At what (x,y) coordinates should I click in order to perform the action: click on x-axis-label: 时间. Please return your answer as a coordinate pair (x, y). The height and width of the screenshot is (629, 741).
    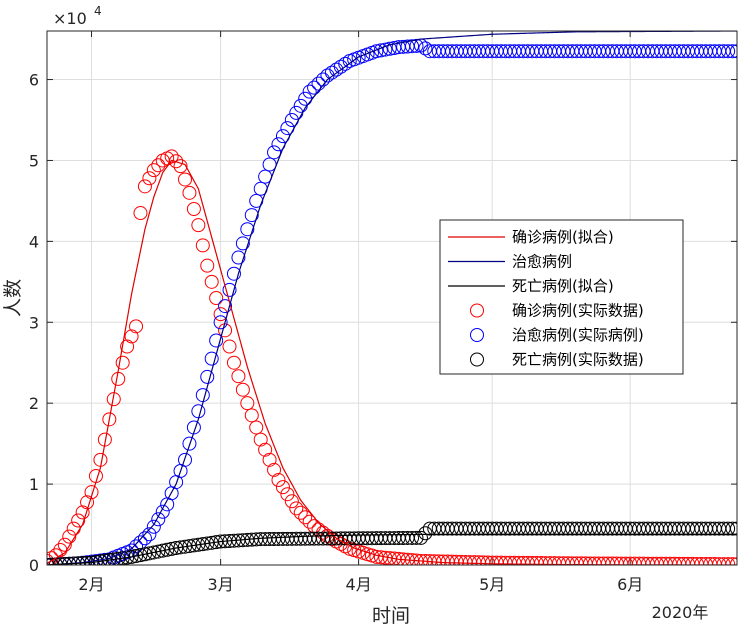
    Looking at the image, I should click on (391, 616).